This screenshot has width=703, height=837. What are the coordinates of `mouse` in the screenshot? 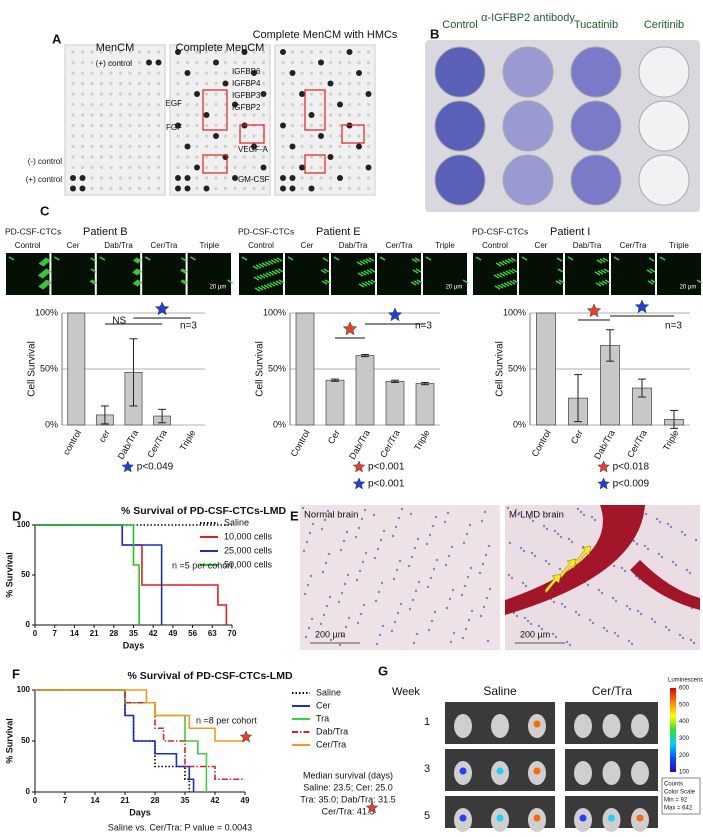 It's located at (500, 726).